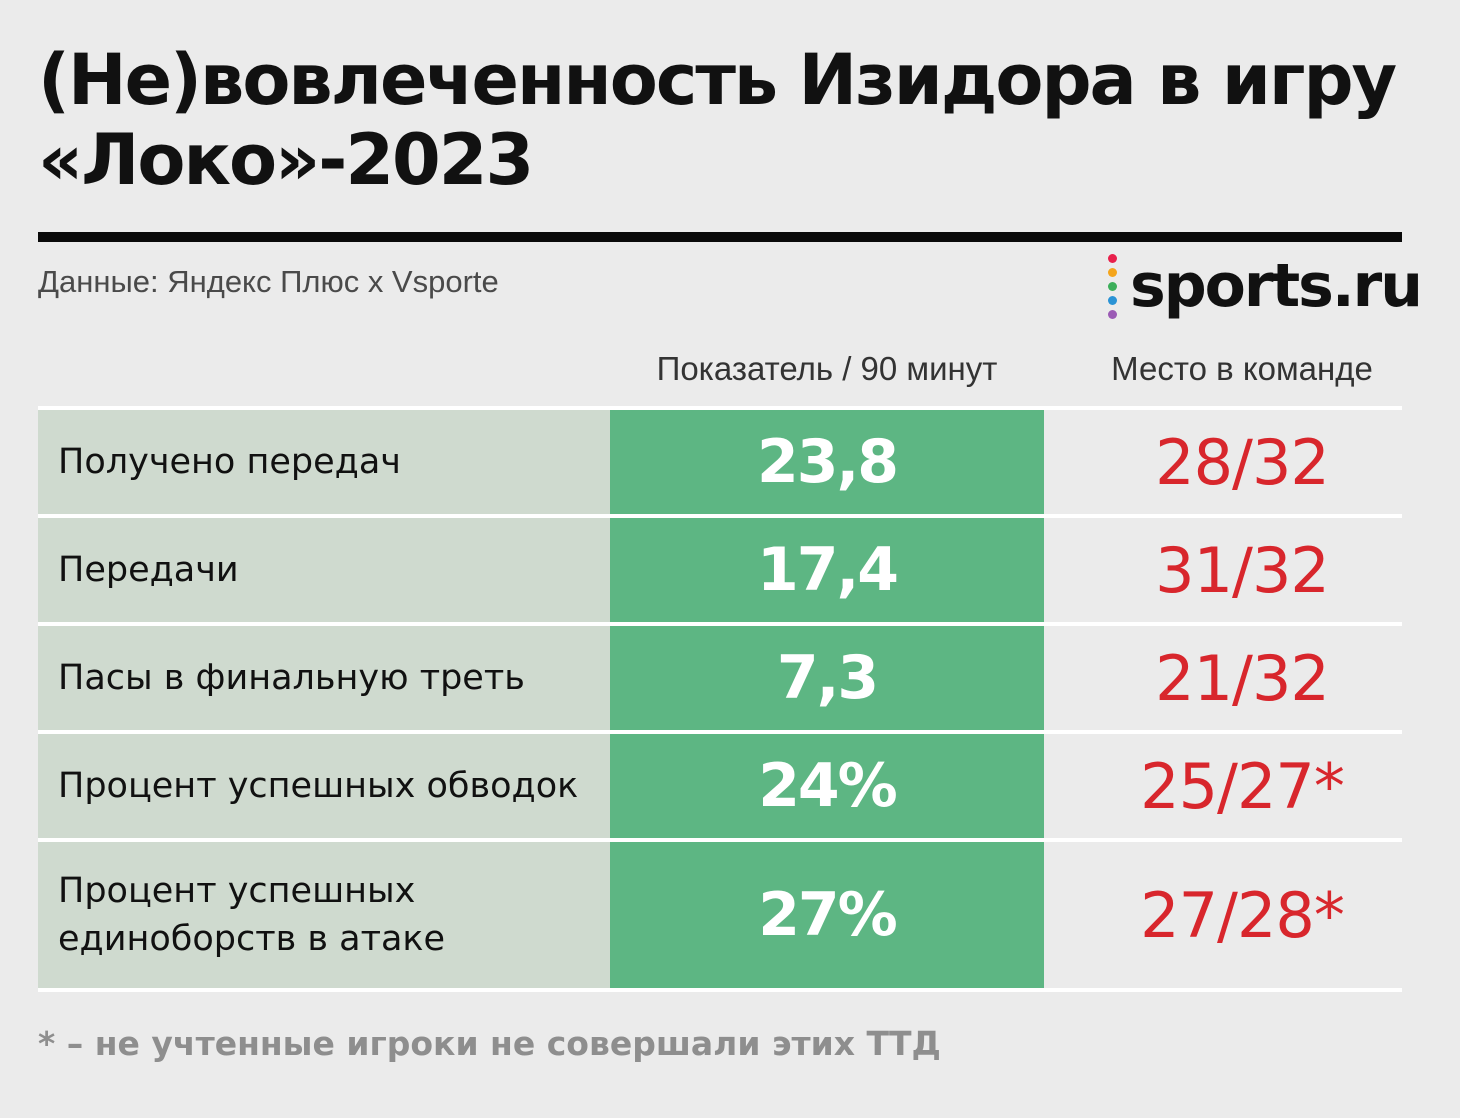 The image size is (1460, 1118). Describe the element at coordinates (1242, 786) in the screenshot. I see `team-rank: 25/27*` at that location.